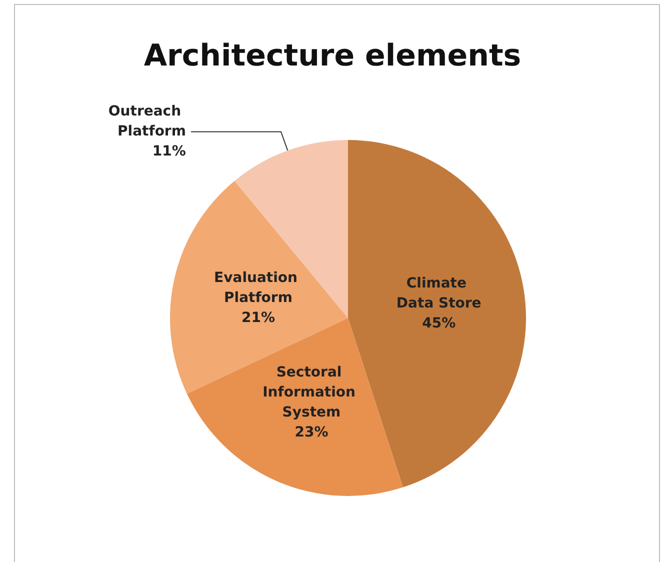  Describe the element at coordinates (258, 288) in the screenshot. I see `slice-label: Evaluation Platform` at that location.